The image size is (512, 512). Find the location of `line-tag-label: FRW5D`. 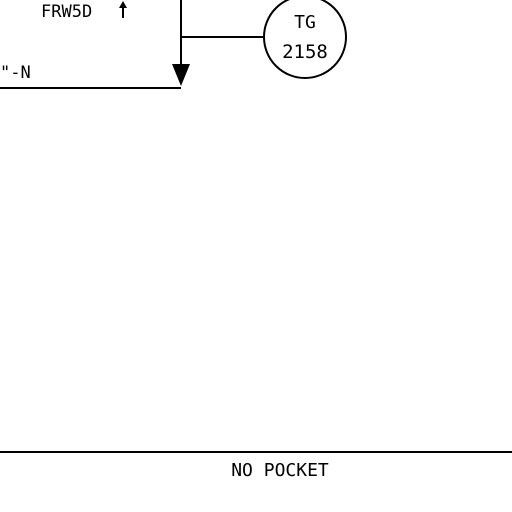

line-tag-label: FRW5D is located at coordinates (66, 12).